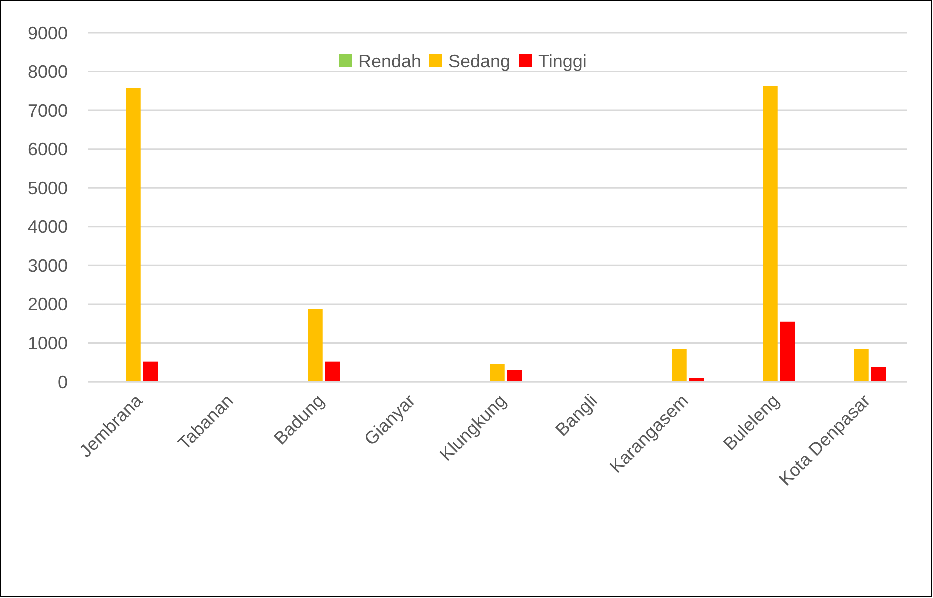  I want to click on legend-label: Rendah, so click(390, 61).